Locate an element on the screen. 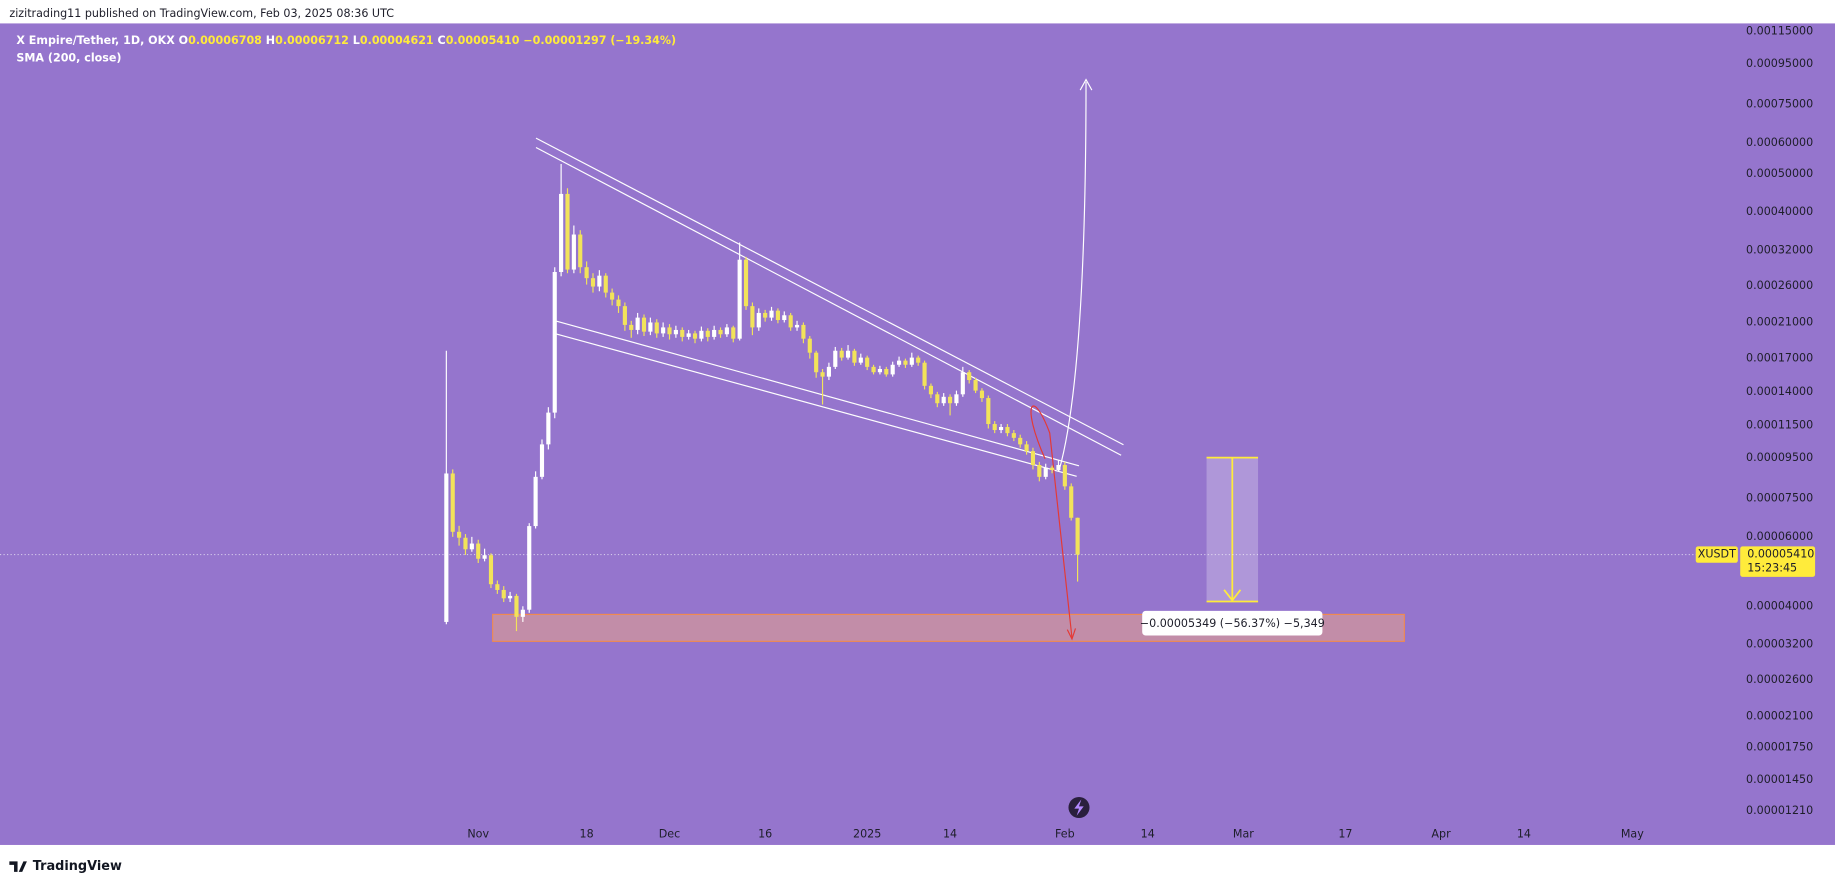 This screenshot has width=1835, height=883. y-tick-label: 0.00006000 is located at coordinates (1779, 536).